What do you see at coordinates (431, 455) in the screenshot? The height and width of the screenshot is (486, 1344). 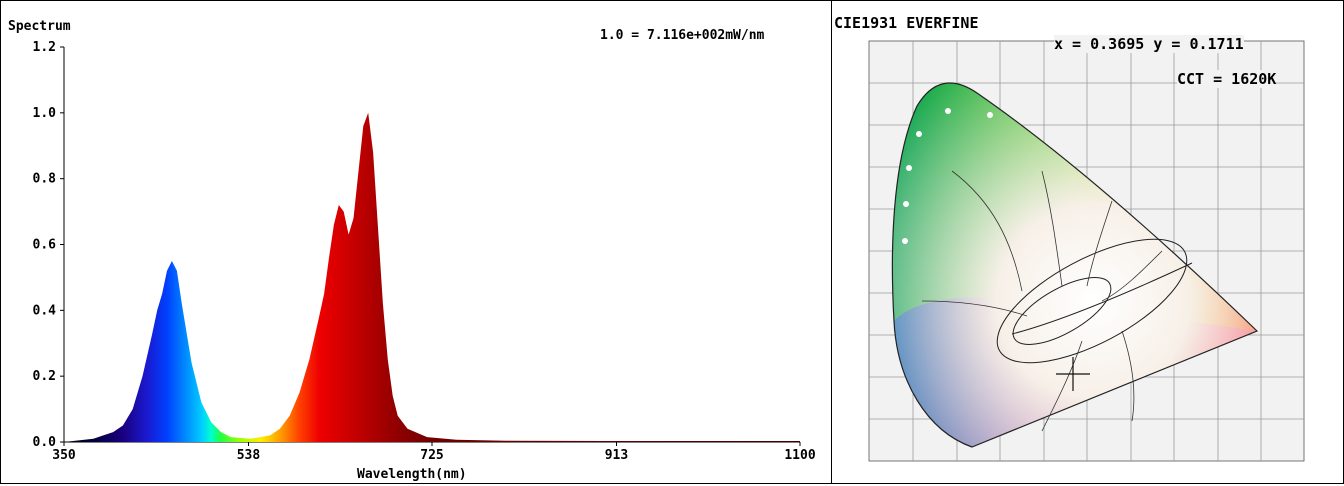 I see `x-tick-label: 725` at bounding box center [431, 455].